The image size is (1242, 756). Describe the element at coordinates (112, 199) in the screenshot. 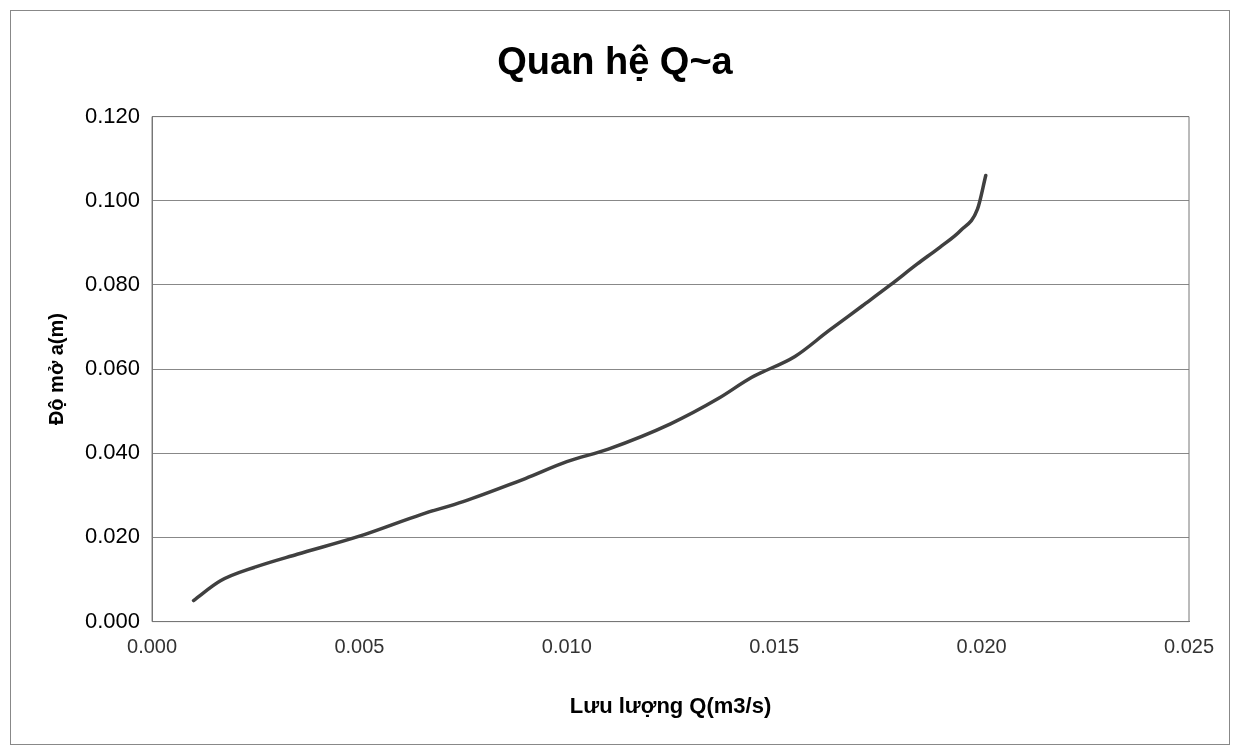

I see `y-tick-label: 0.100` at that location.